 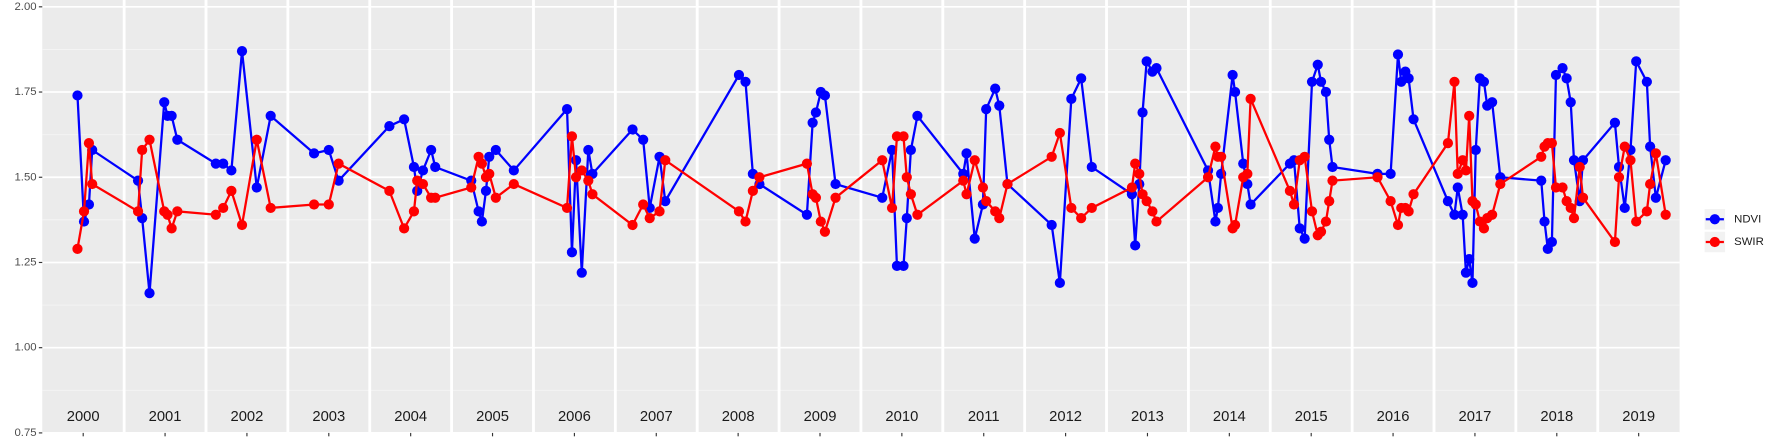 What do you see at coordinates (574, 417) in the screenshot?
I see `panel-label: 2006` at bounding box center [574, 417].